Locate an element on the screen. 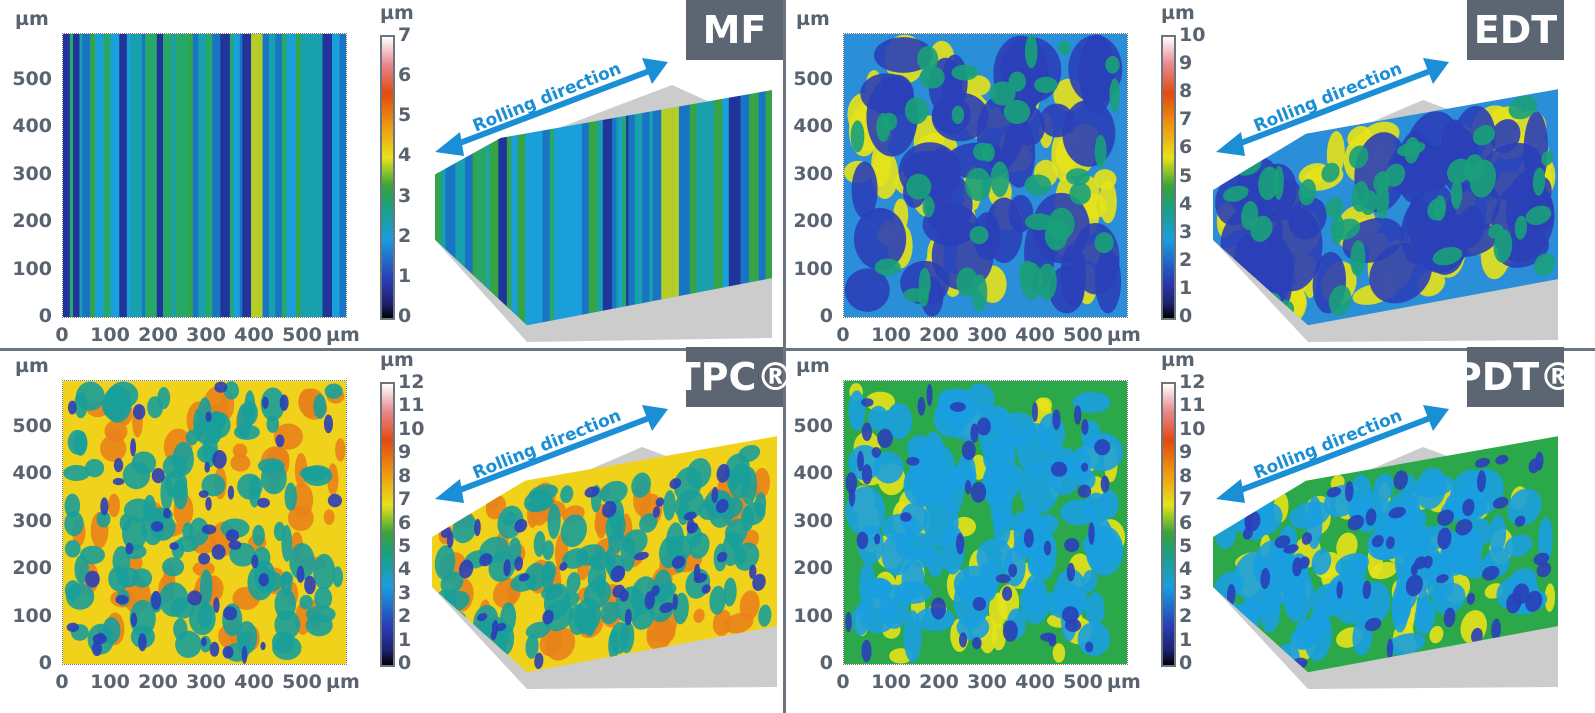 Image resolution: width=1595 pixels, height=713 pixels. sample-label: MF is located at coordinates (734, 30).